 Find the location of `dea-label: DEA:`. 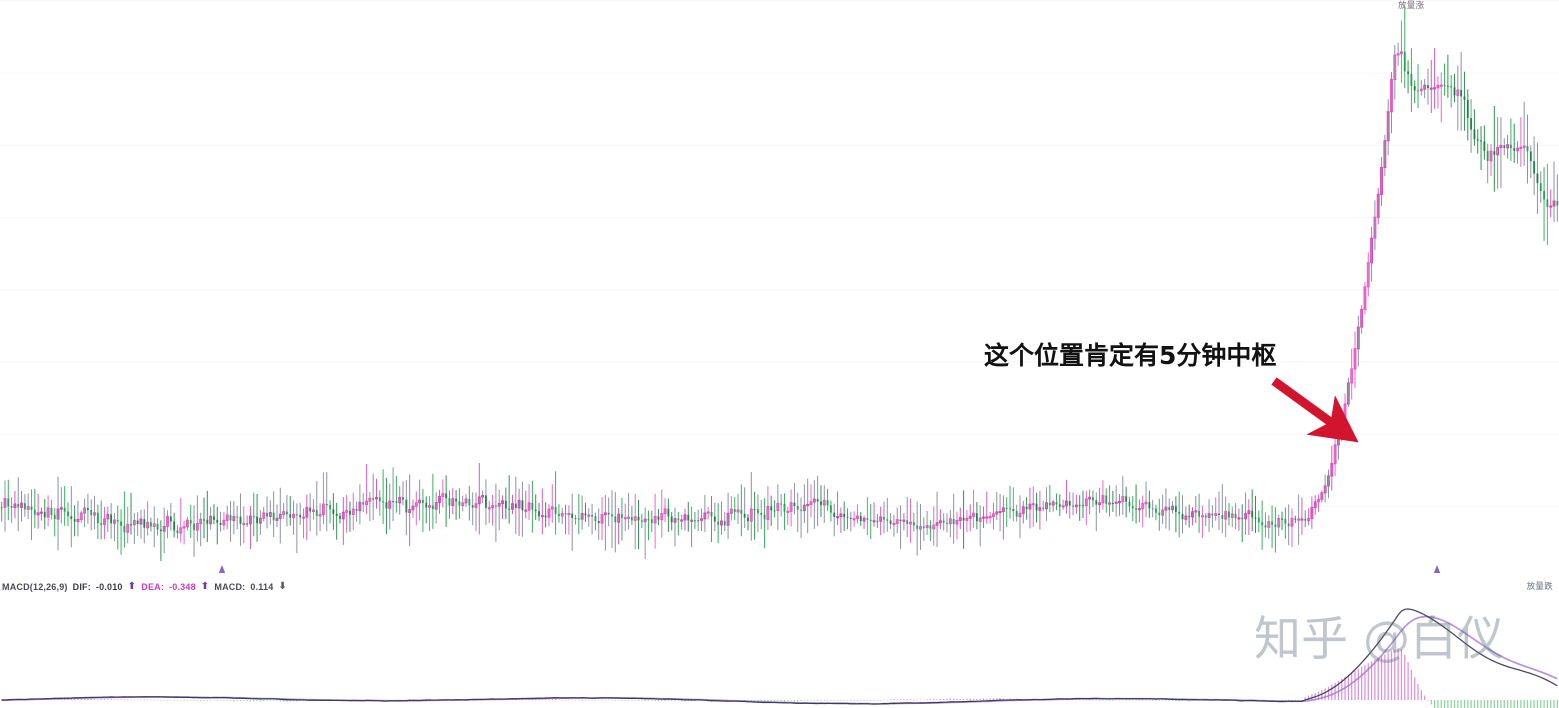

dea-label: DEA: is located at coordinates (153, 587).